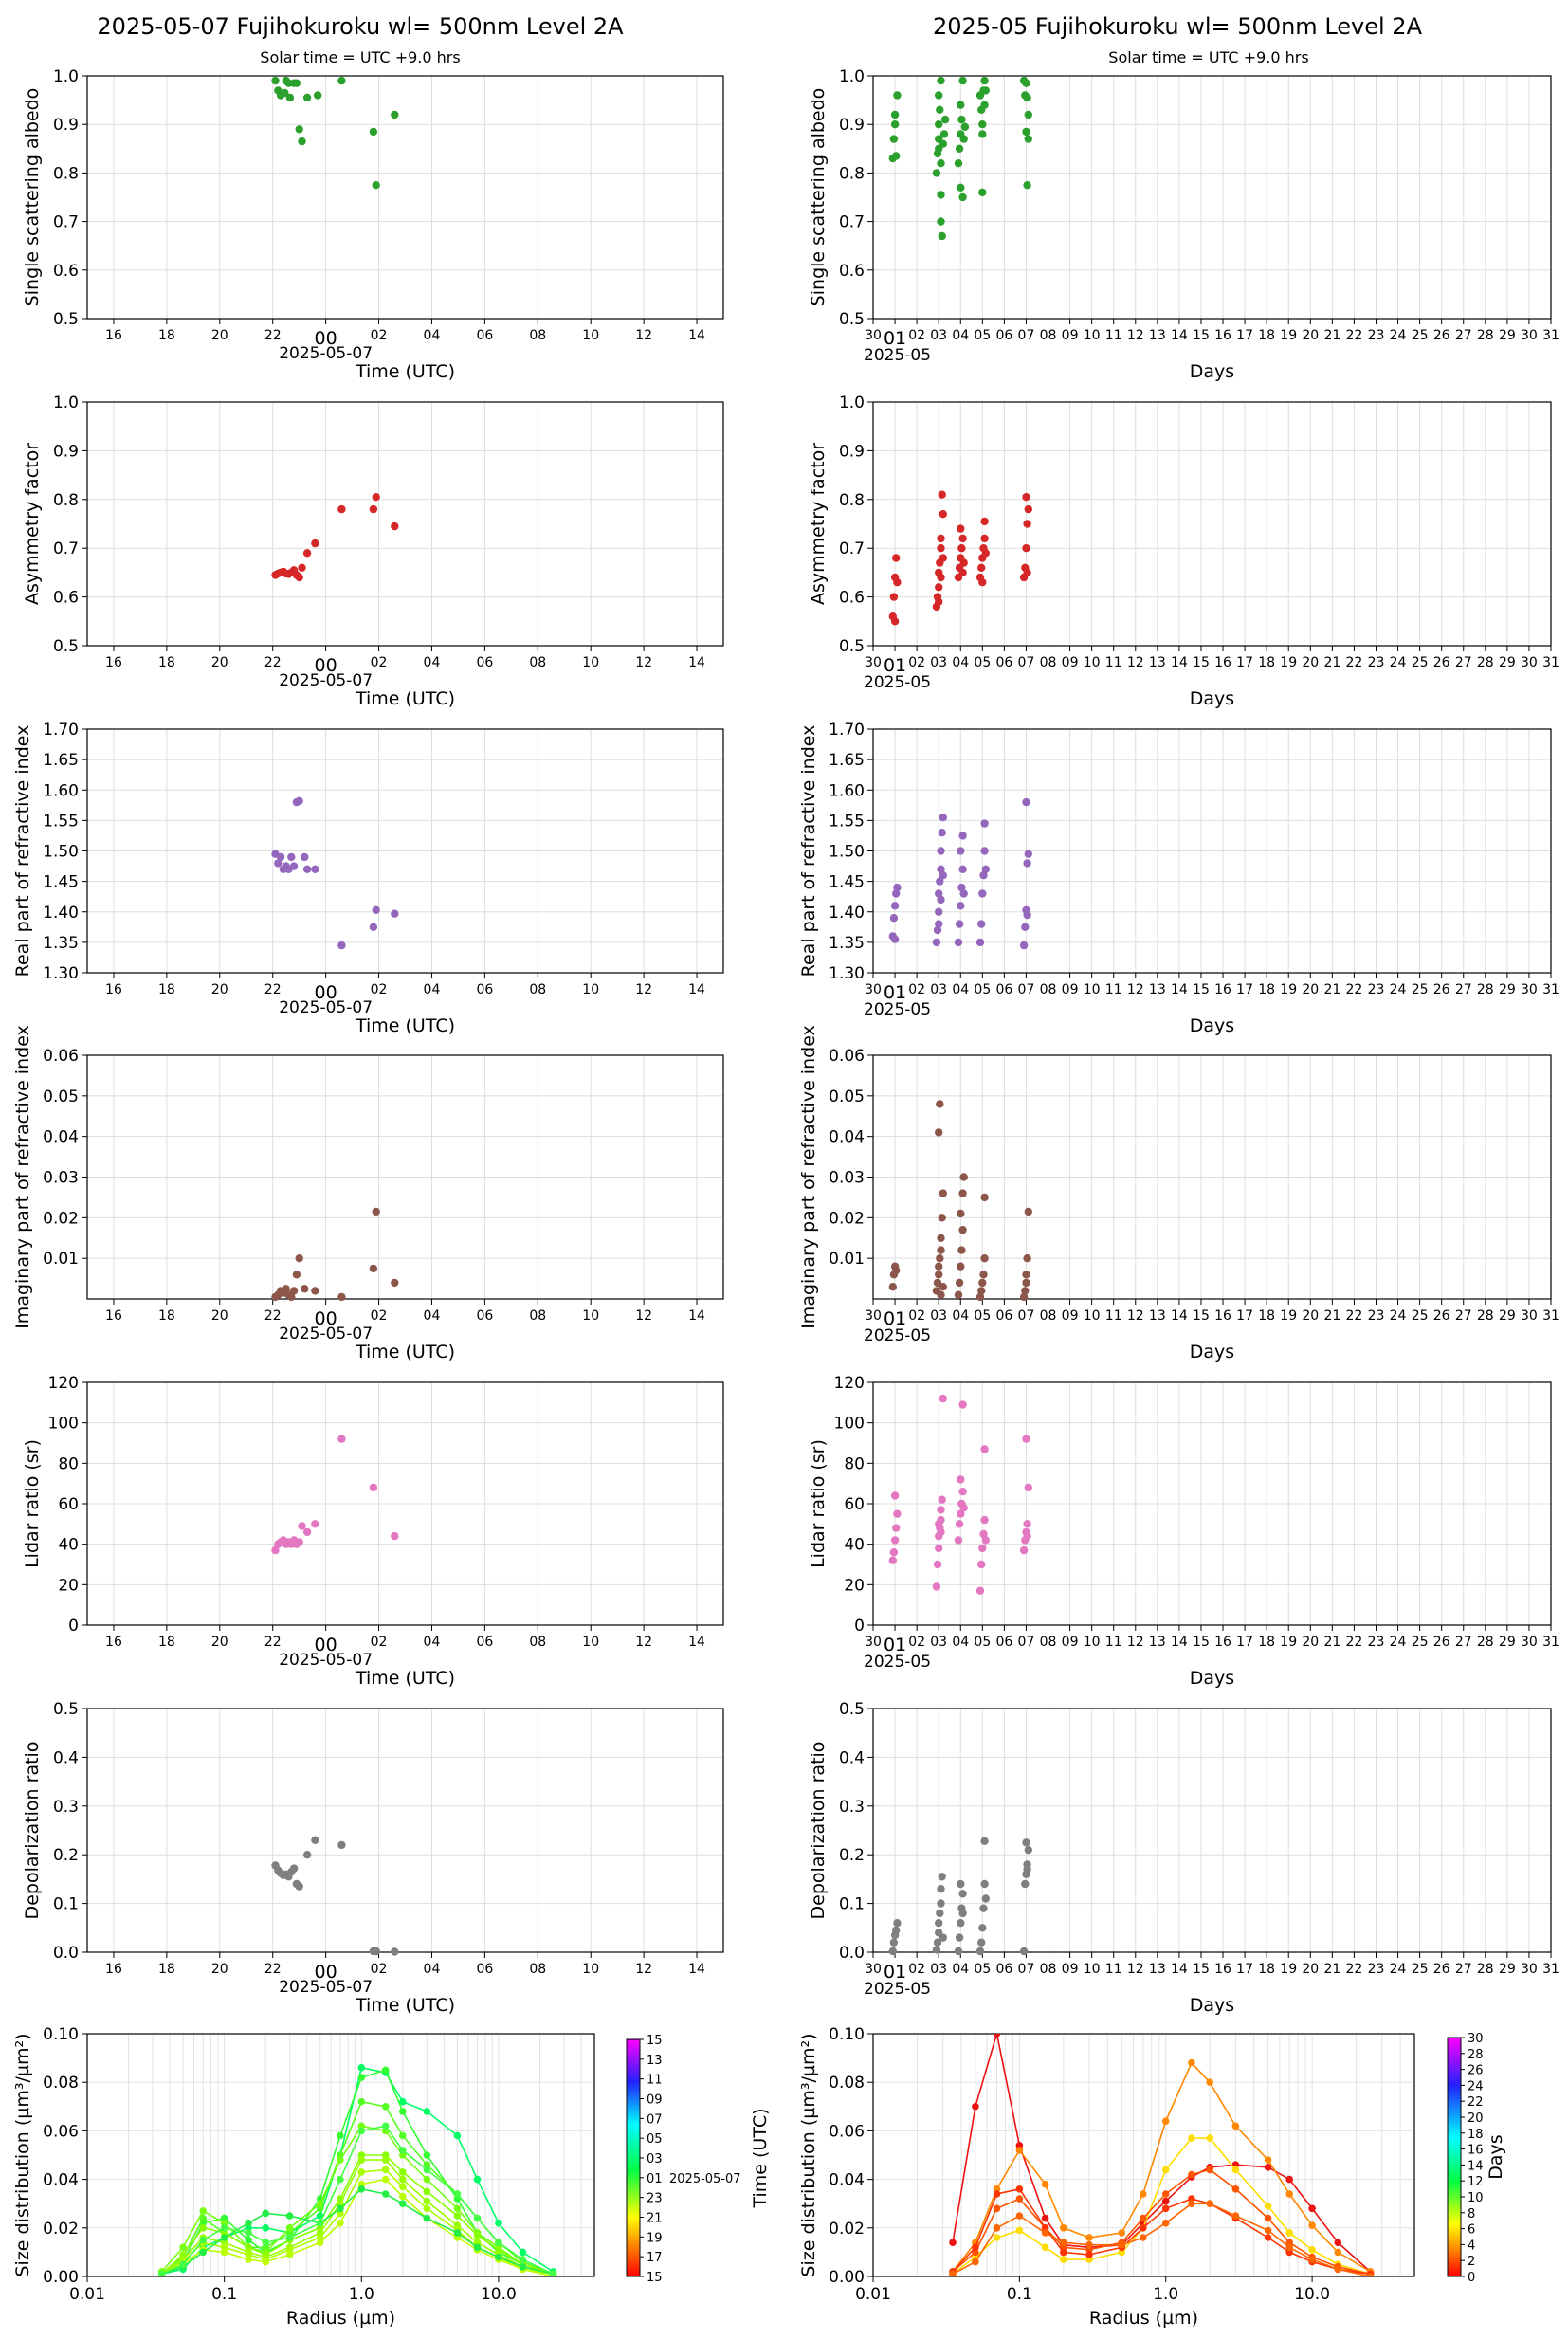 The height and width of the screenshot is (2340, 1568). What do you see at coordinates (166, 662) in the screenshot?
I see `x-tick-label: 18` at bounding box center [166, 662].